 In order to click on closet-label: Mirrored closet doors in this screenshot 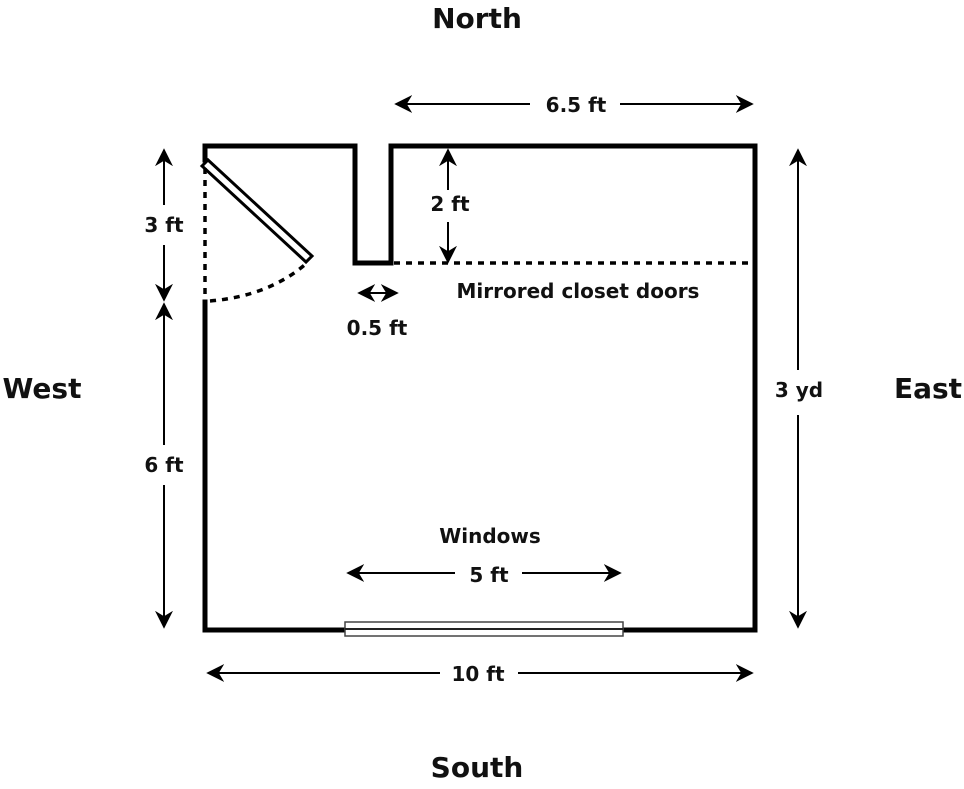, I will do `click(578, 291)`.